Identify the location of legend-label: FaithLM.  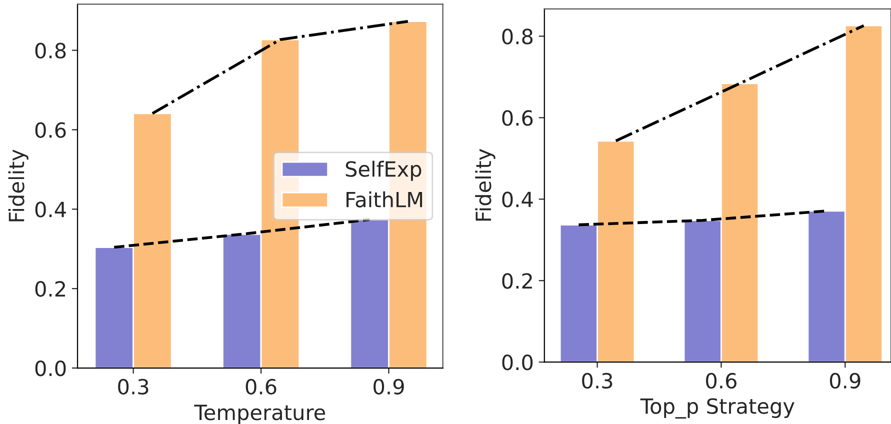
(384, 199).